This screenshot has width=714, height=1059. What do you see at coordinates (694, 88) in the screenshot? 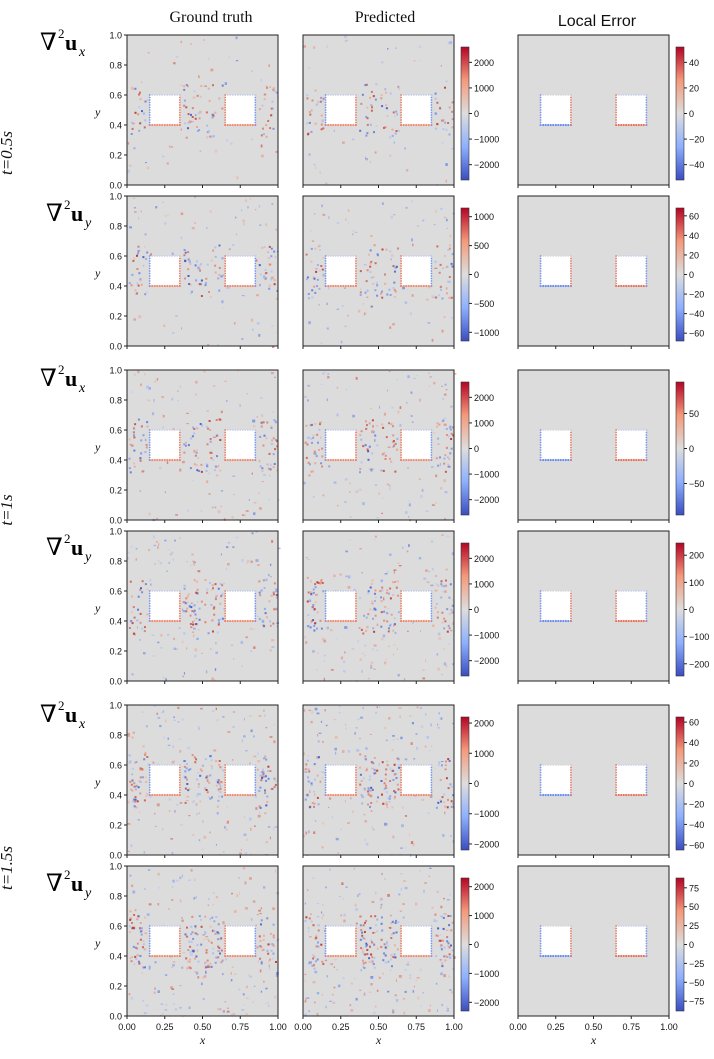
I see `colorbar-tick-label: 20` at bounding box center [694, 88].